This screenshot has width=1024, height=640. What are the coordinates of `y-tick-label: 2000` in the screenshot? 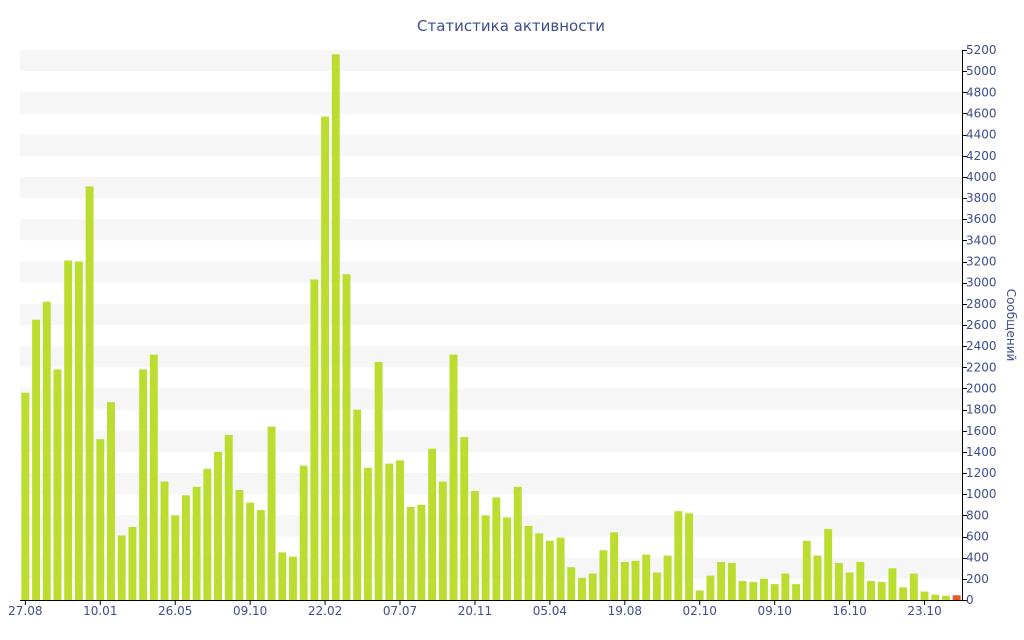 It's located at (981, 388).